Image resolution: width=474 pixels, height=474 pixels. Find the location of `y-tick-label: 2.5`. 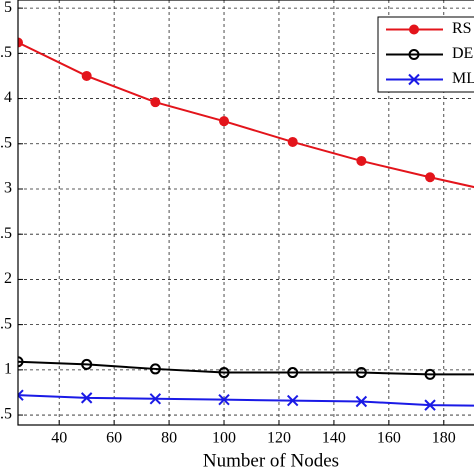

y-tick-label: 2.5 is located at coordinates (6, 233).